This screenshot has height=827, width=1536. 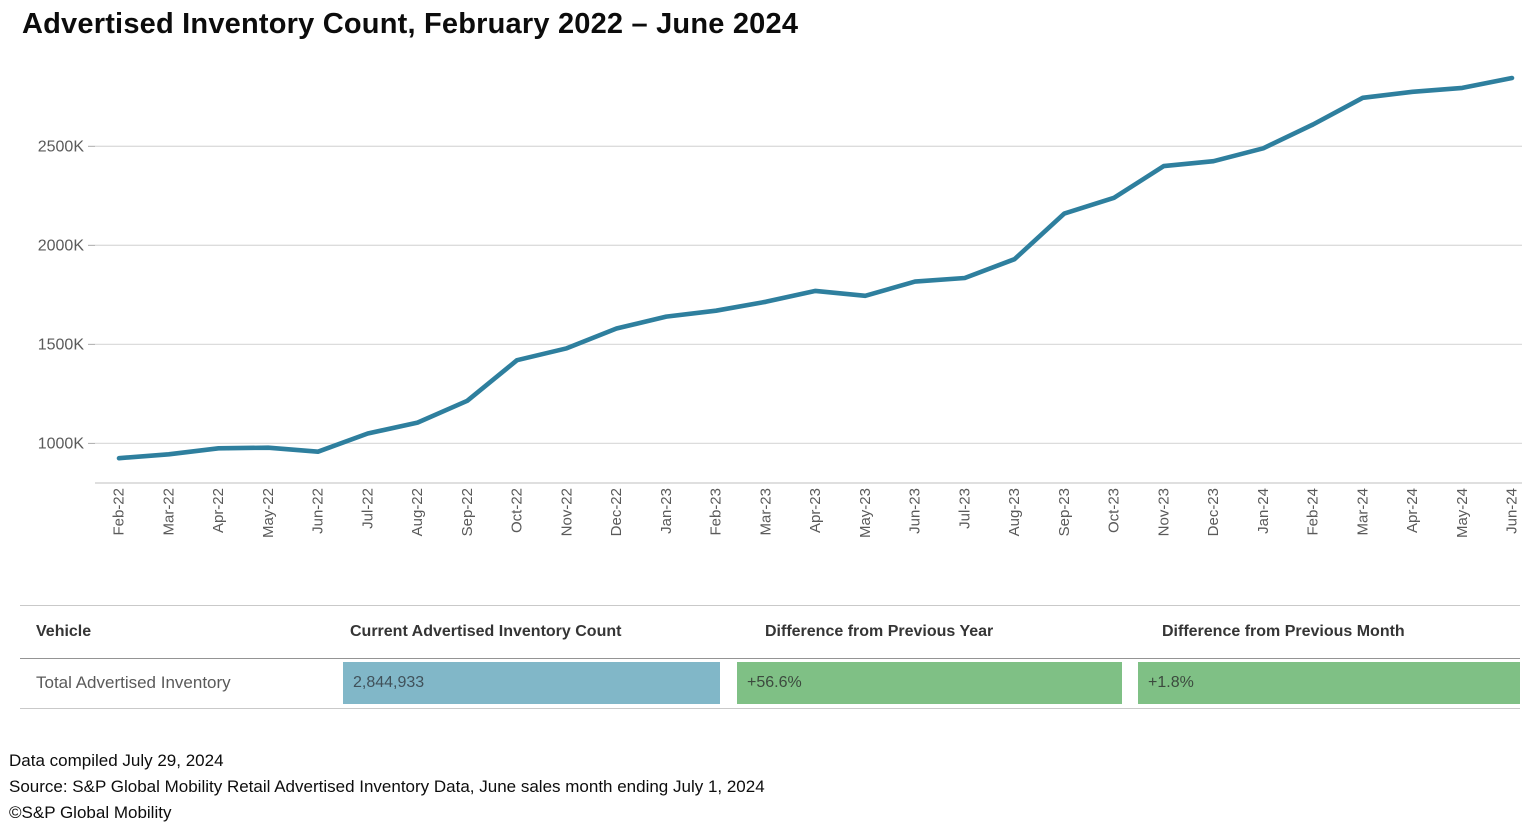 I want to click on y-axis-tick-label: 2000K, so click(x=61, y=245).